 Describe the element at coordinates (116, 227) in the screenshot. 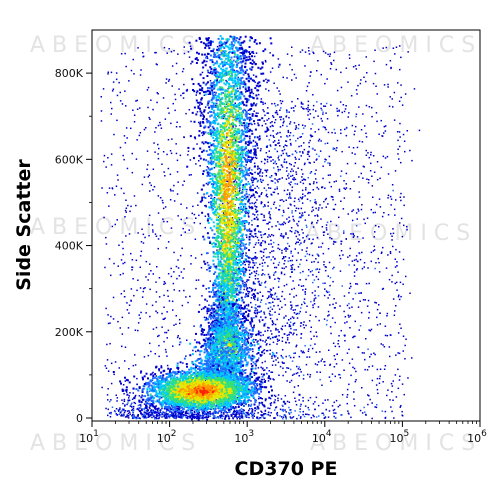

I see `watermark-text: ABEOMICS` at that location.